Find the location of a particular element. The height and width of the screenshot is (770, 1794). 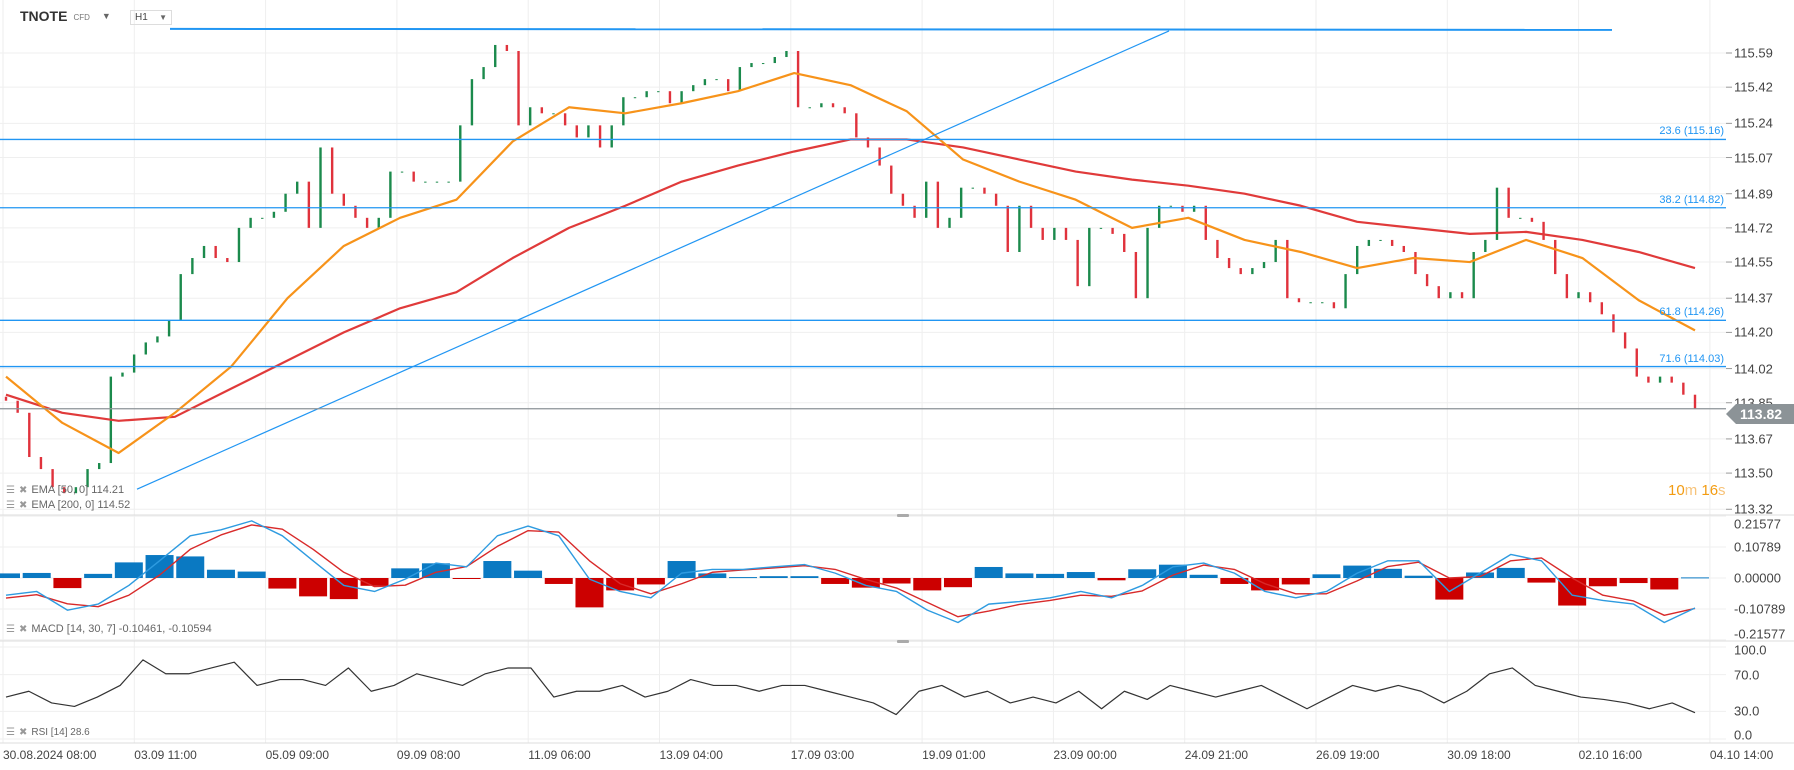

rsi-line is located at coordinates (850, 687).